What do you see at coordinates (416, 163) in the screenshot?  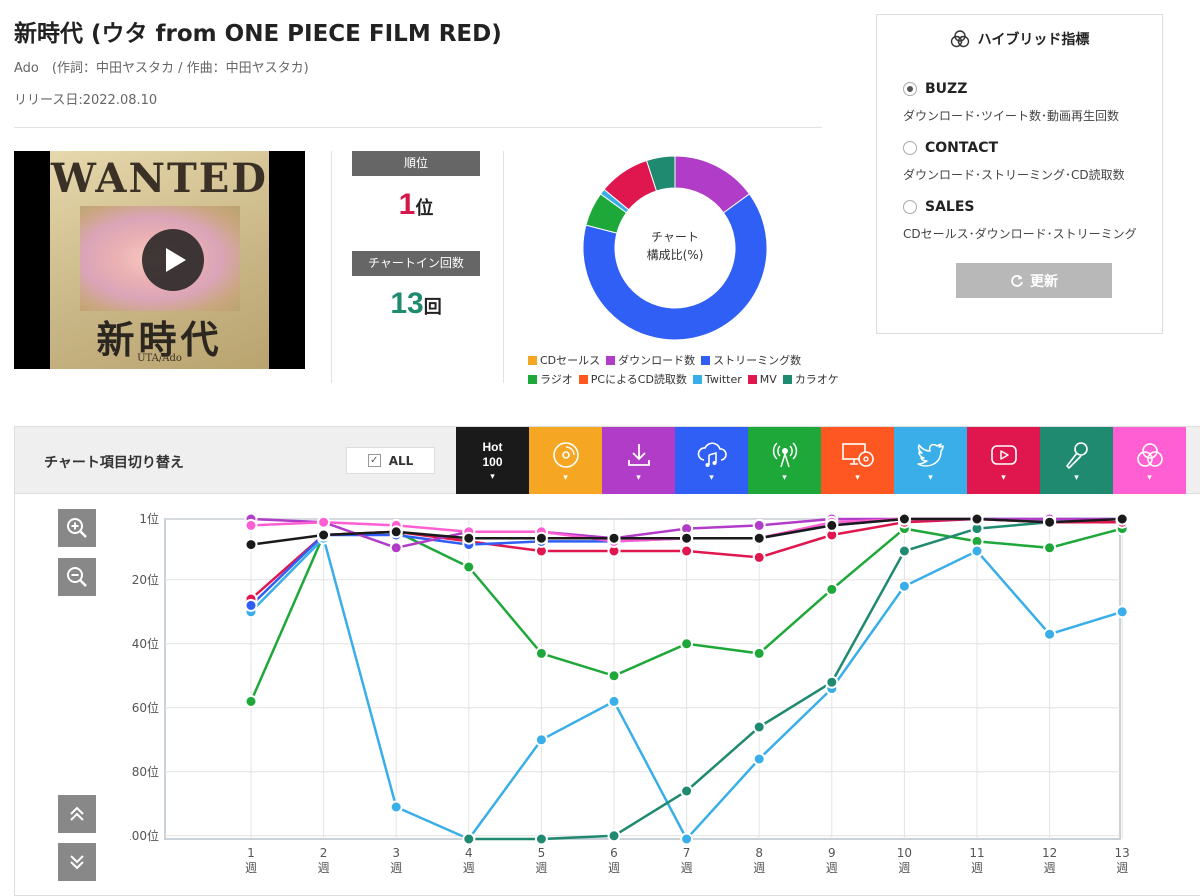 I see `rank-label: 順位` at bounding box center [416, 163].